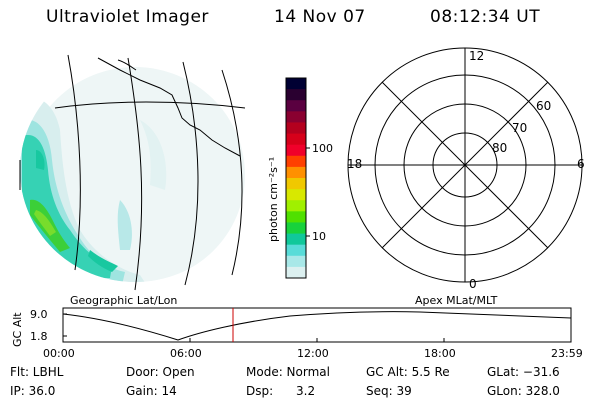 This screenshot has width=600, height=400. I want to click on altitude-plot-frame, so click(317, 325).